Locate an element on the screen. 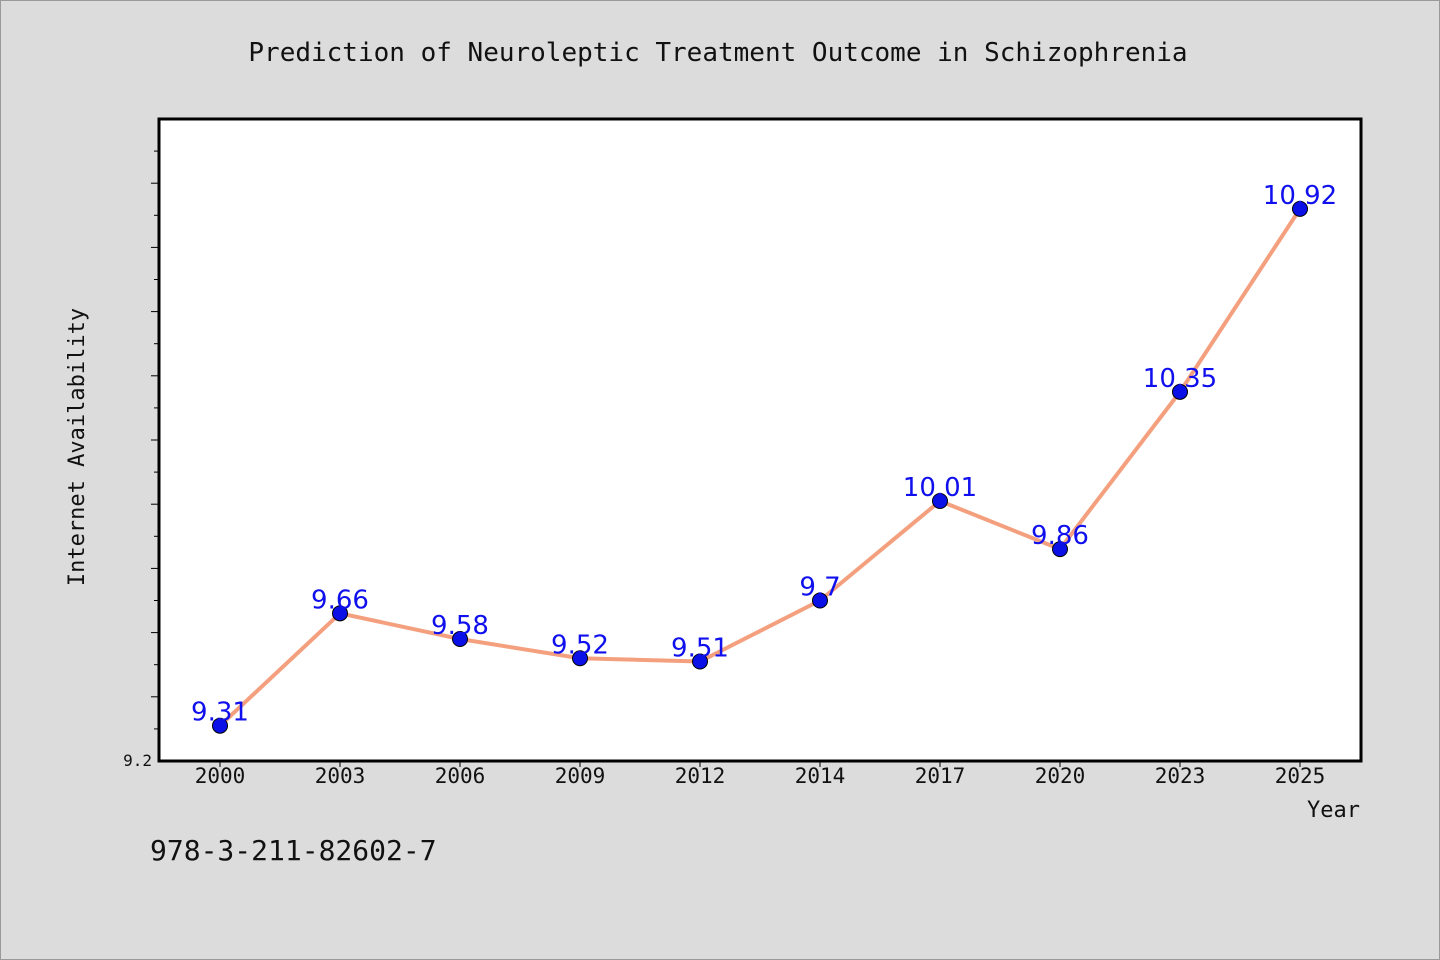 The width and height of the screenshot is (1440, 960). data-label: 9.86 is located at coordinates (1060, 536).